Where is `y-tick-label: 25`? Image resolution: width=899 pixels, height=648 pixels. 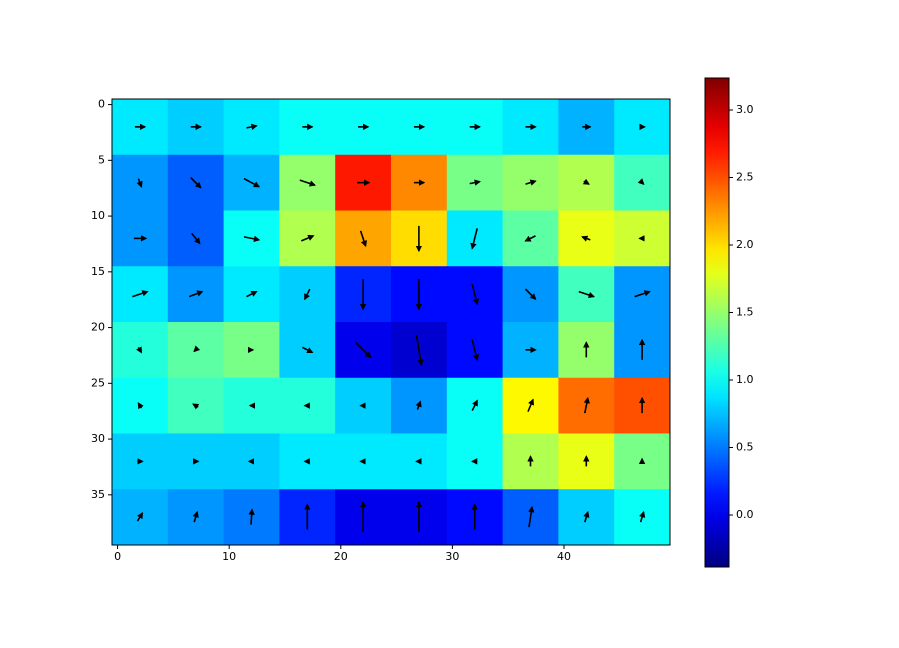 y-tick-label: 25 is located at coordinates (98, 382).